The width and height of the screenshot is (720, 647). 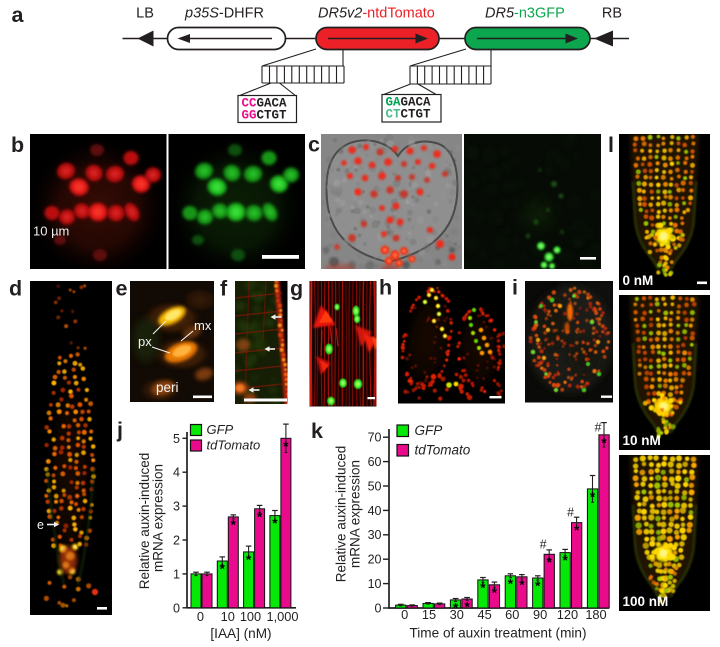 What do you see at coordinates (119, 430) in the screenshot?
I see `svg-text: j` at bounding box center [119, 430].